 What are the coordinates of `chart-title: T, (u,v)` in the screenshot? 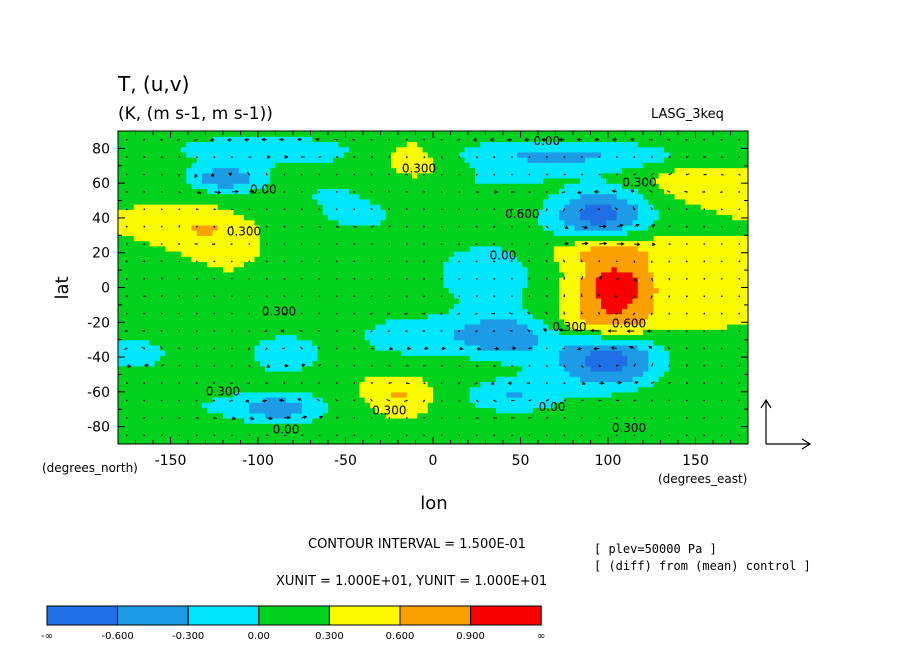 It's located at (153, 84).